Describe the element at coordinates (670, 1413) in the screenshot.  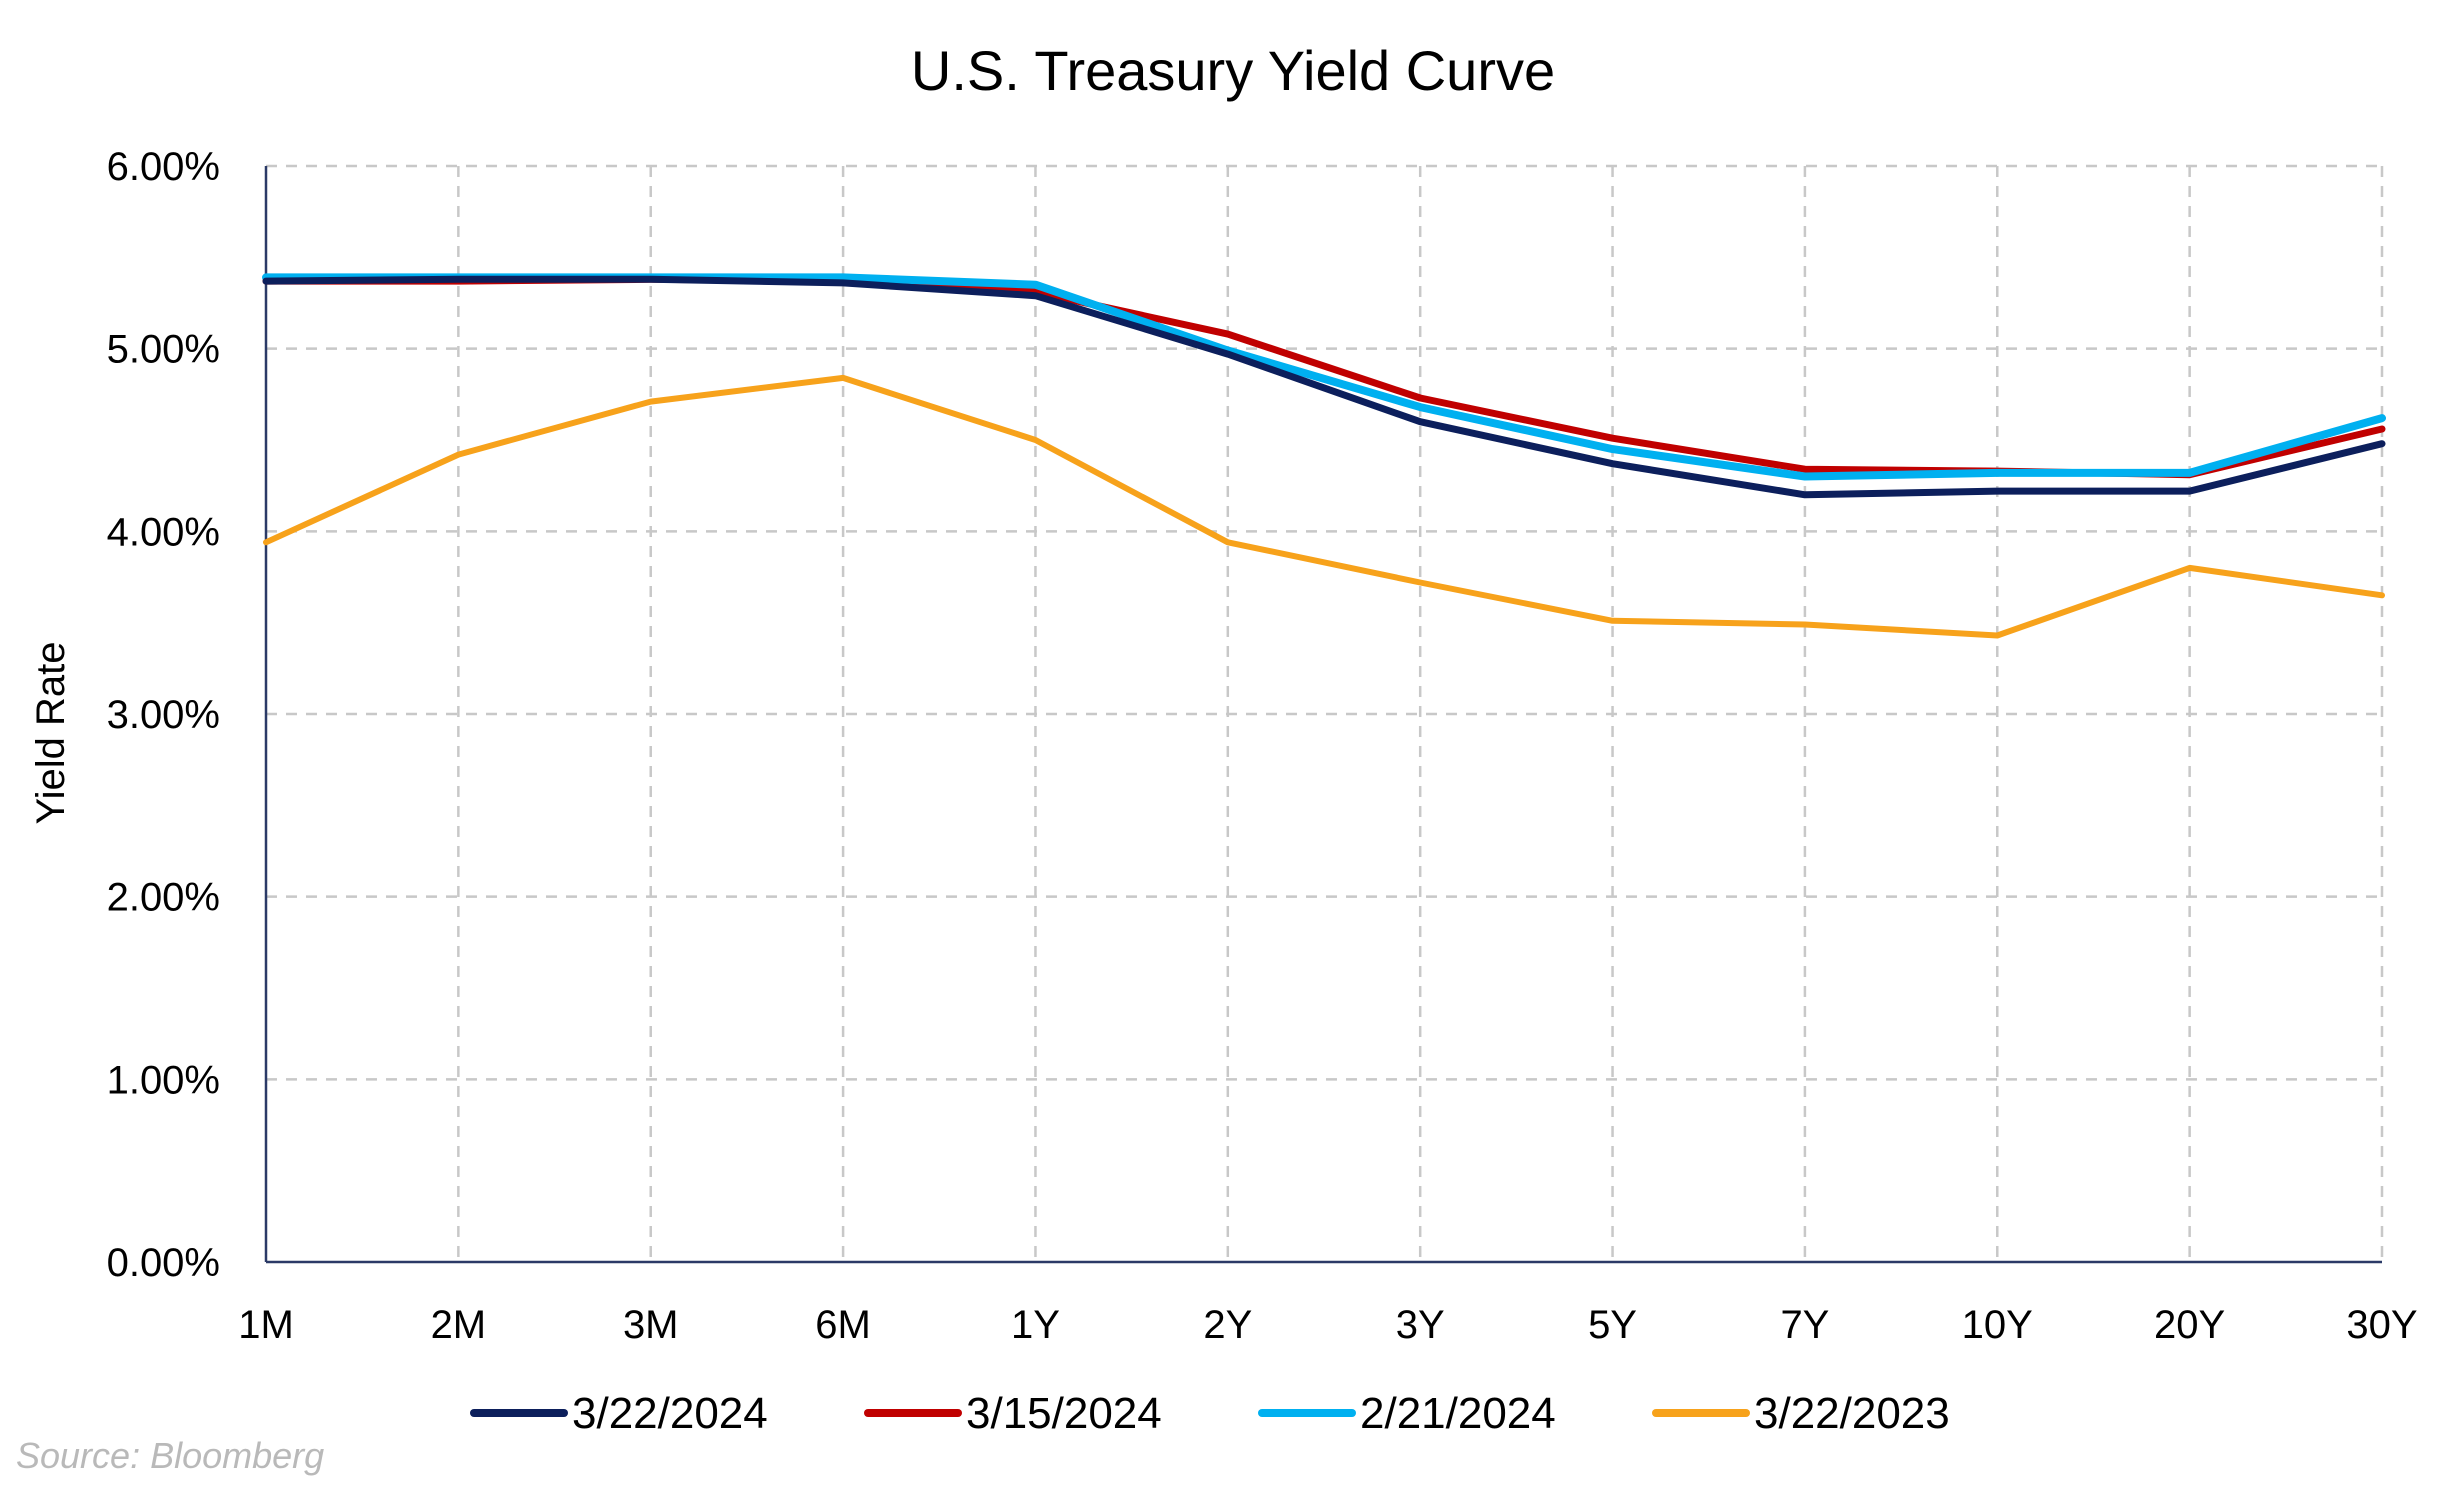
I see `legend-label: 3/22/2024` at that location.